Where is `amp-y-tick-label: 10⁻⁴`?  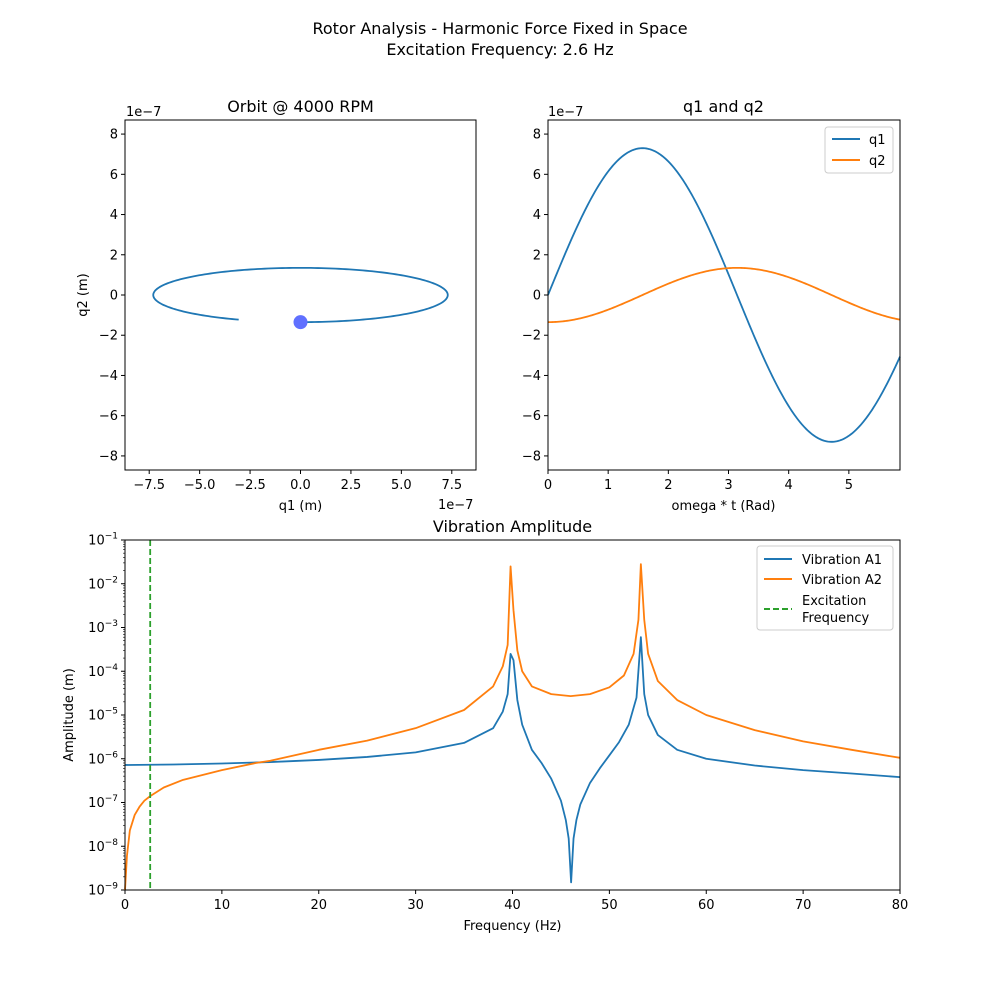 amp-y-tick-label: 10⁻⁴ is located at coordinates (103, 671).